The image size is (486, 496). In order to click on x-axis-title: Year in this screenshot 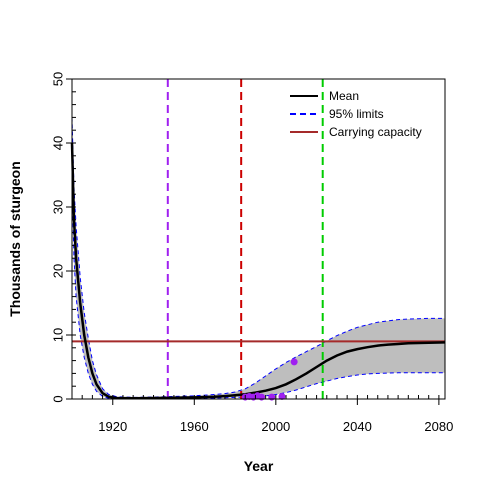, I will do `click(259, 466)`.